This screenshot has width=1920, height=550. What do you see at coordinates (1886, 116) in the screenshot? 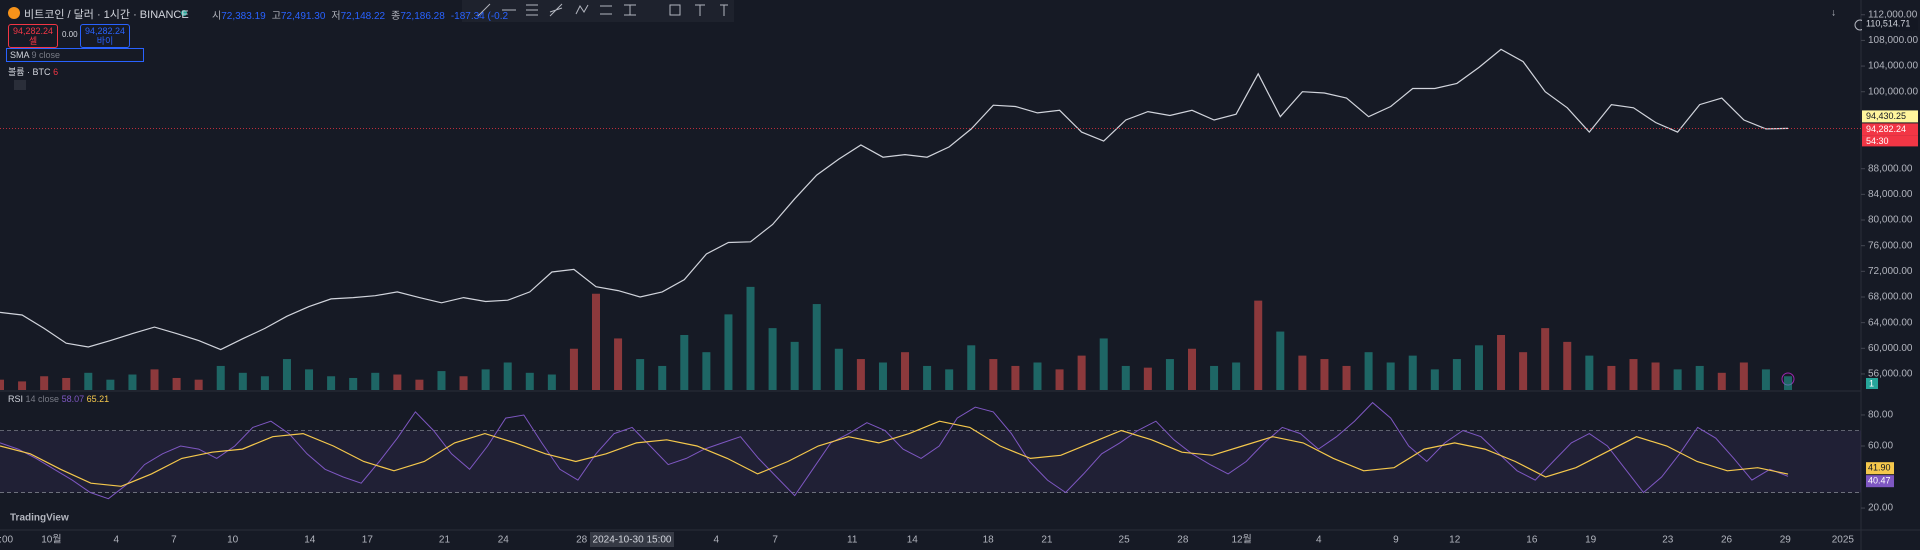
I see `sma-badge-label: 94,430.25` at bounding box center [1886, 116].